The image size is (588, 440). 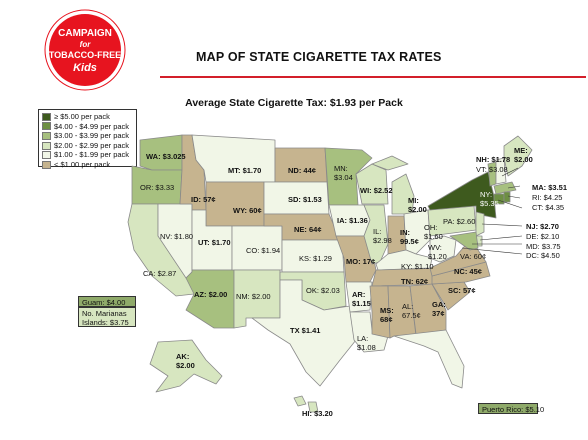 I want to click on label-md: MD: $3.75, so click(x=543, y=246).